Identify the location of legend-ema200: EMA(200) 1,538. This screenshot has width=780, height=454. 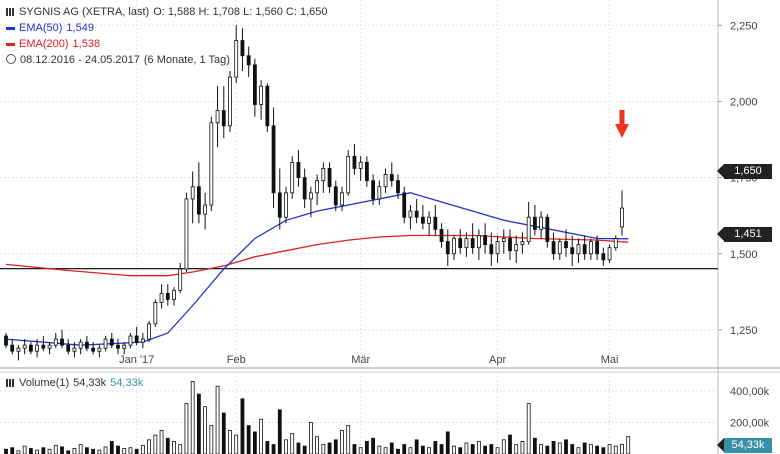
(55, 44).